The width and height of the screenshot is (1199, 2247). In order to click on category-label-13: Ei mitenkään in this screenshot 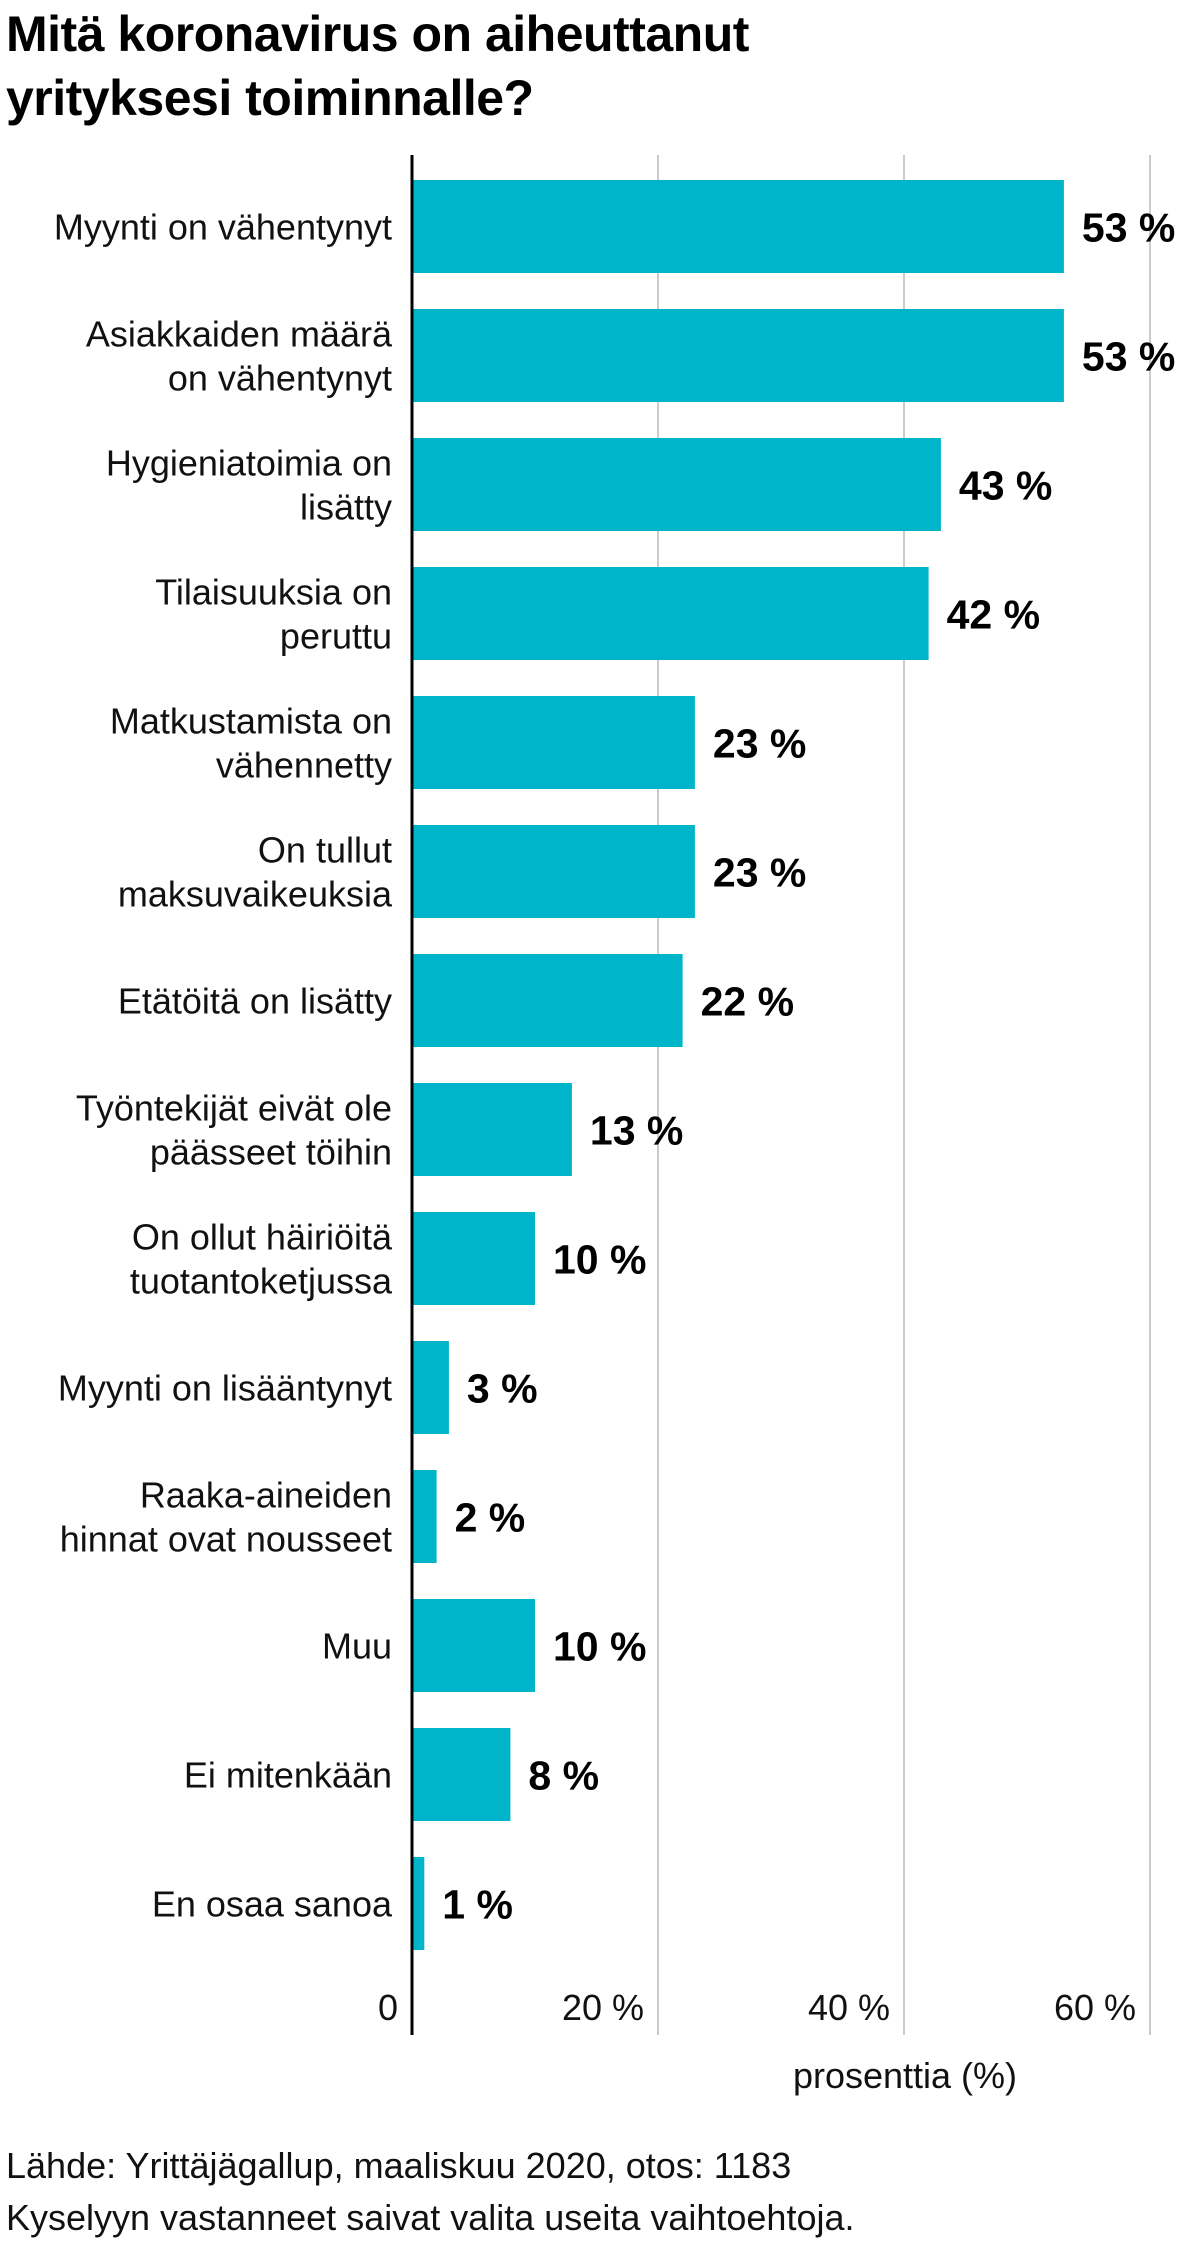, I will do `click(288, 1775)`.